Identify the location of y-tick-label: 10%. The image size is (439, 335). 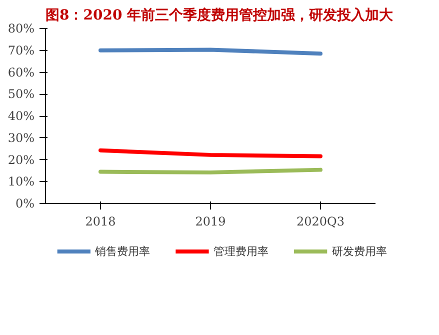
(21, 181).